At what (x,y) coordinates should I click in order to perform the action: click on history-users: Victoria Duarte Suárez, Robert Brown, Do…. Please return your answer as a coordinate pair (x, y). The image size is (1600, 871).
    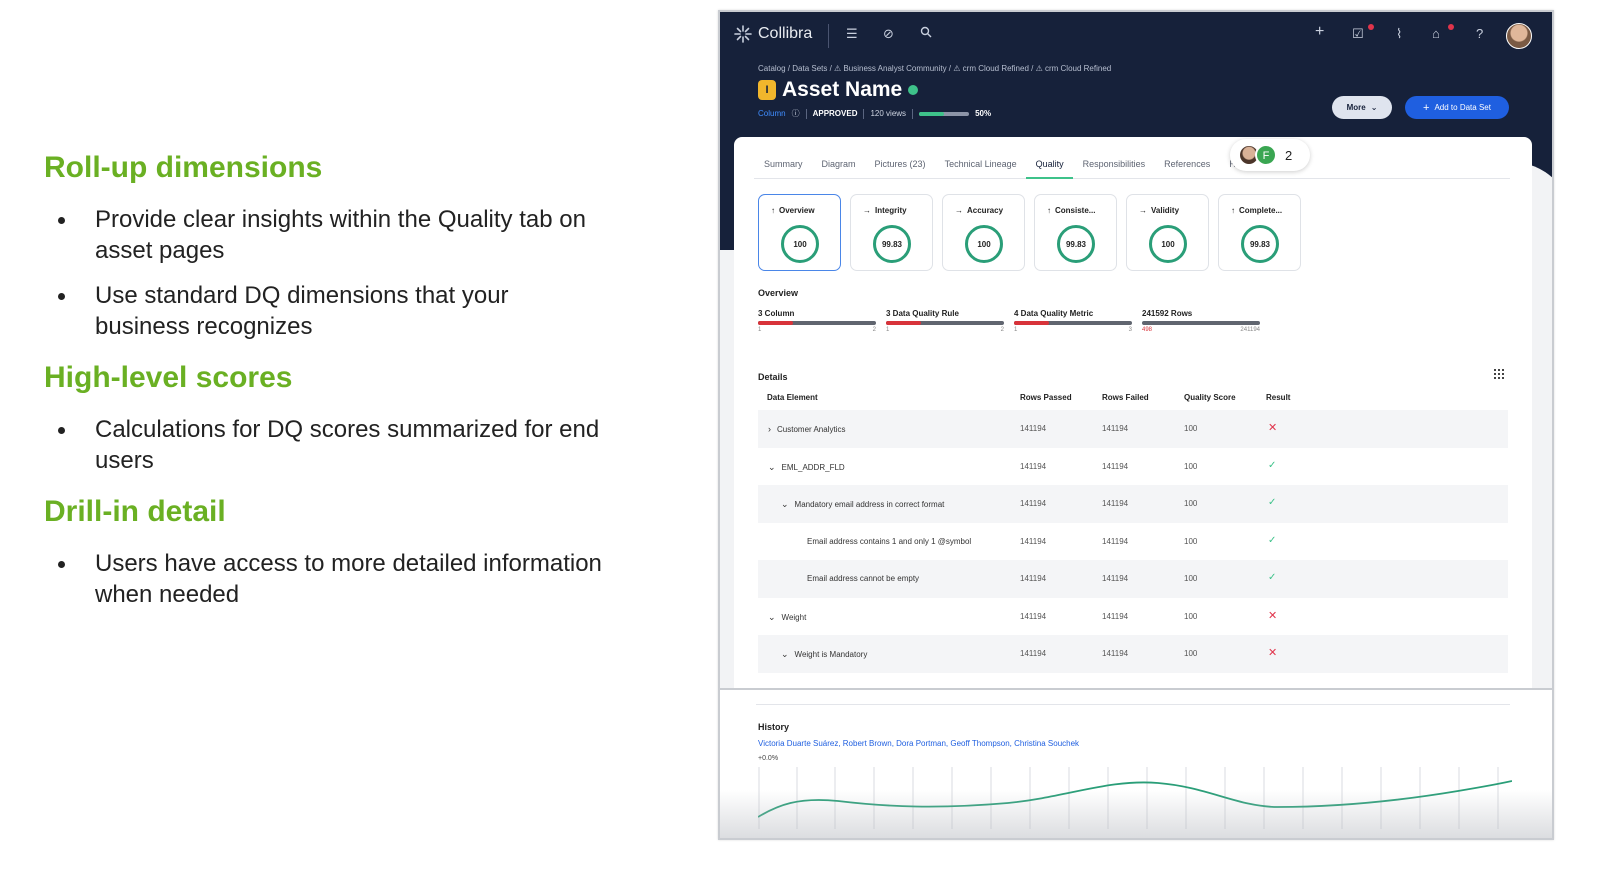
    Looking at the image, I should click on (919, 743).